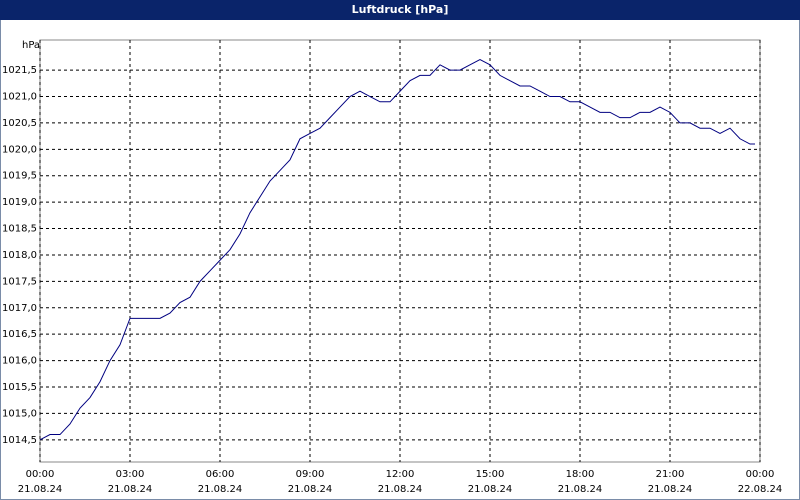 Image resolution: width=800 pixels, height=500 pixels. Describe the element at coordinates (490, 474) in the screenshot. I see `x-tick-label: 15:00` at that location.